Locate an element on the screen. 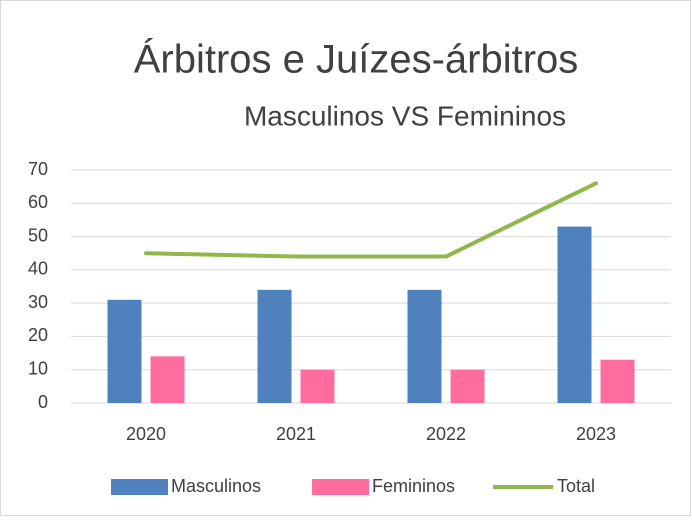  legend-label: Total is located at coordinates (576, 486).